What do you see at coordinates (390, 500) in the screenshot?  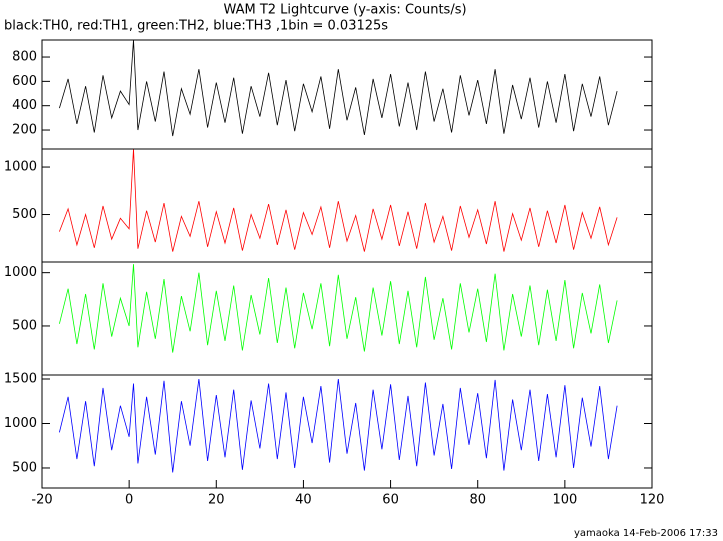 I see `x-tick-label: 60` at bounding box center [390, 500].